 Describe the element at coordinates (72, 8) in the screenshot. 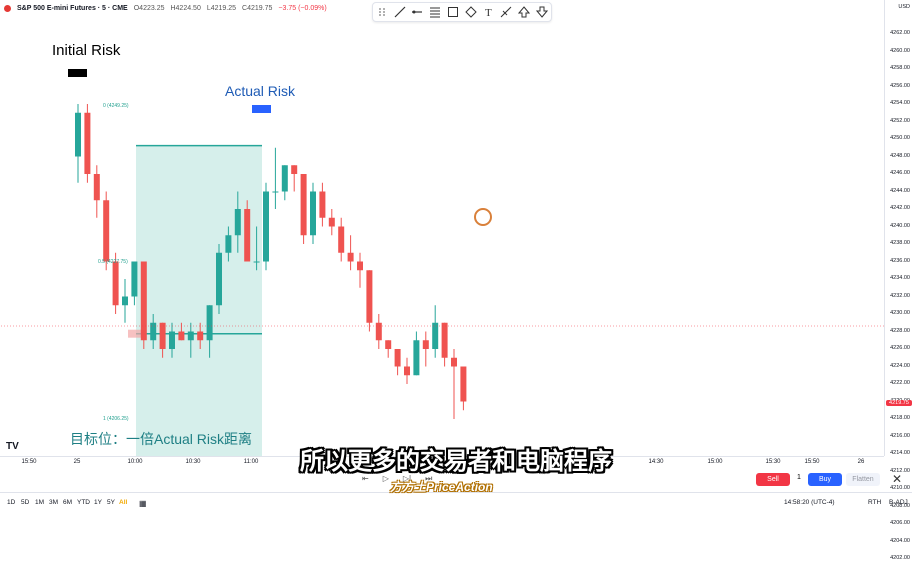

I see `symbol-name: S&P 500 E-mini Futures · 5 · CME` at that location.